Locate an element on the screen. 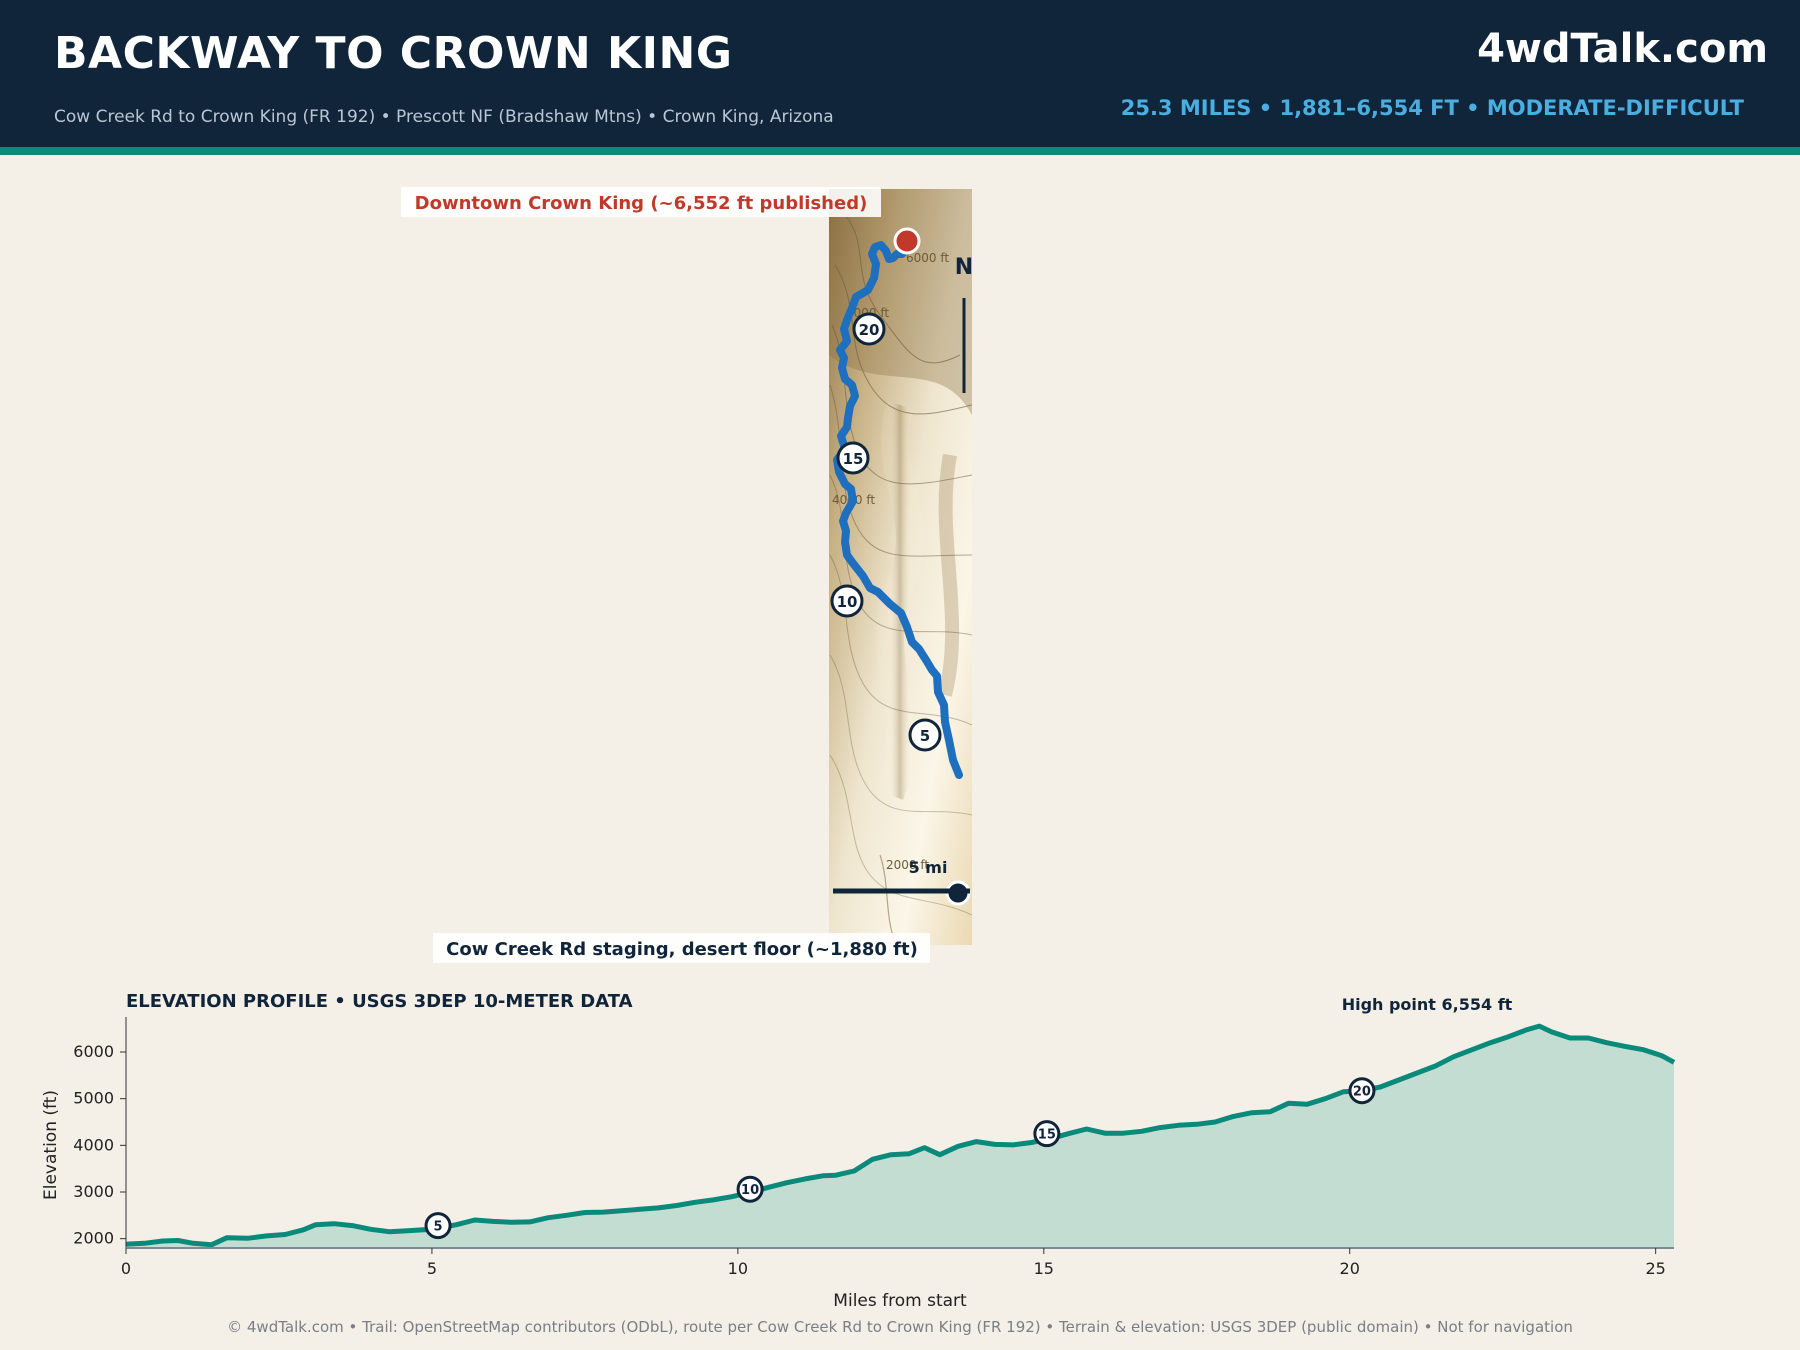 The height and width of the screenshot is (1350, 1800). profile-mile-marker: 20 is located at coordinates (1362, 1091).